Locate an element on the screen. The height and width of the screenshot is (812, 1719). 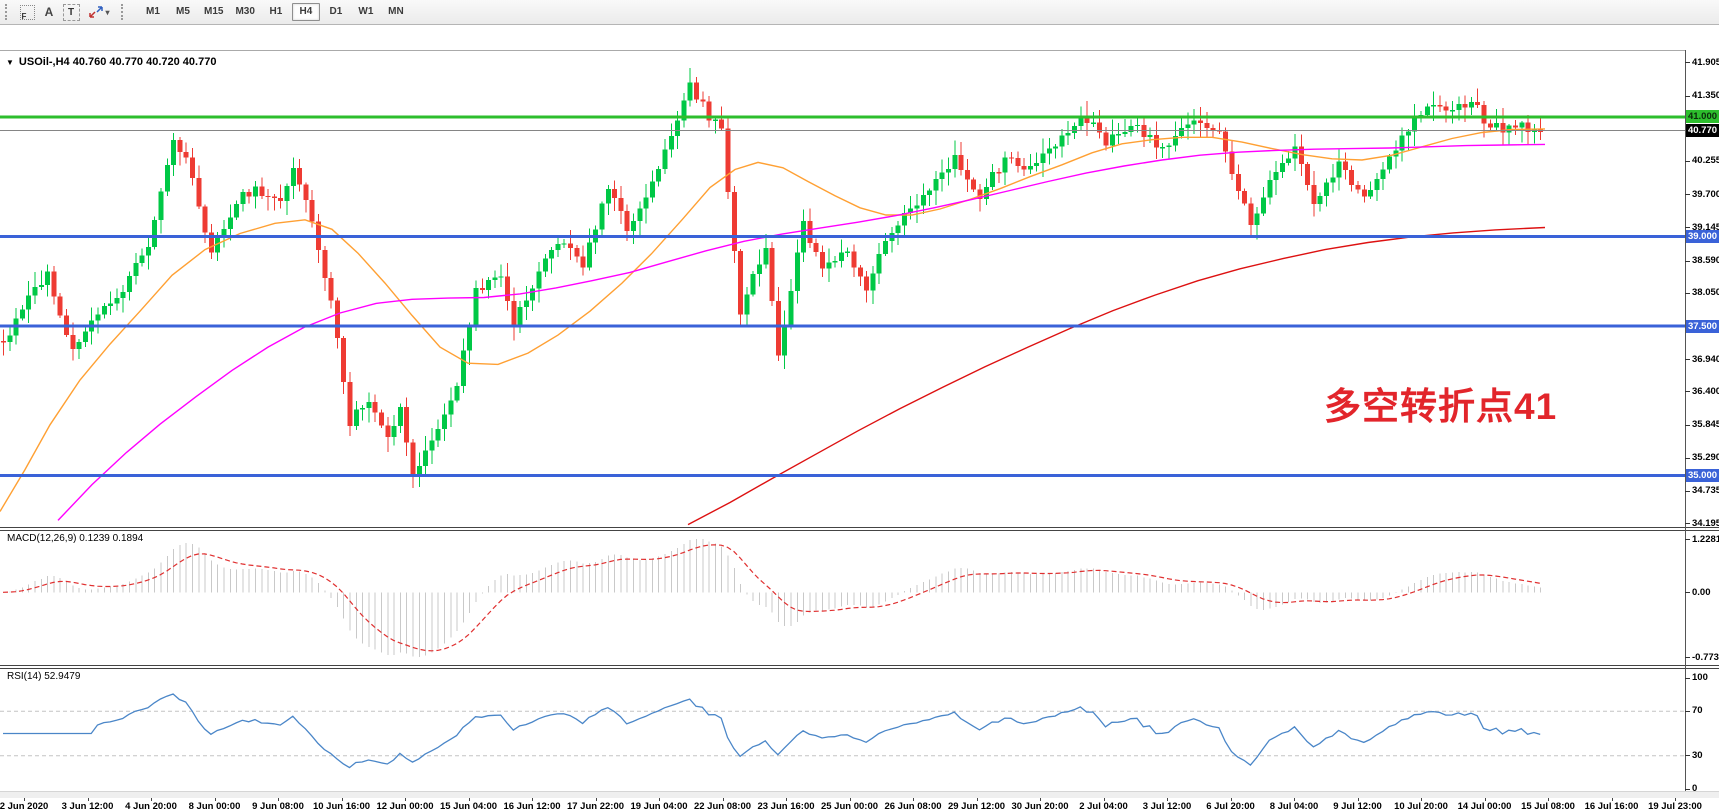
time-axis-label: 9 Jul 12:00 is located at coordinates (1357, 806).